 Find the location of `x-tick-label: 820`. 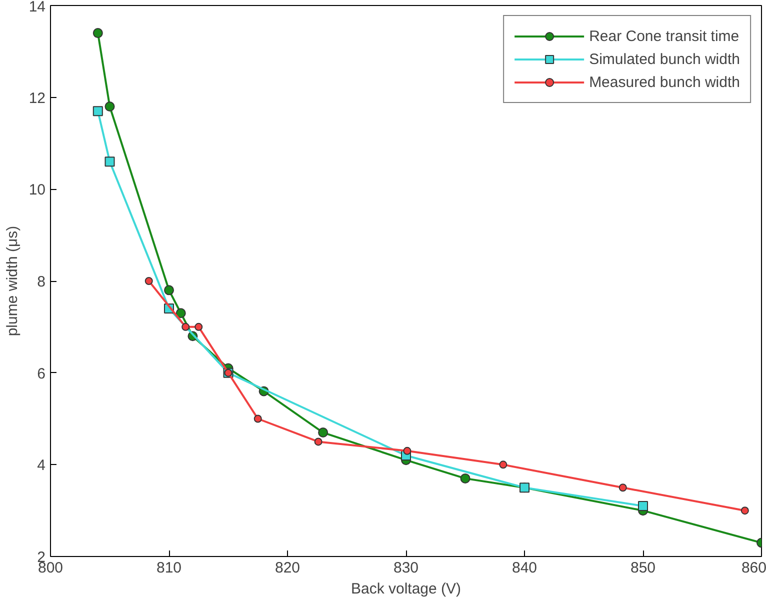

x-tick-label: 820 is located at coordinates (287, 568).